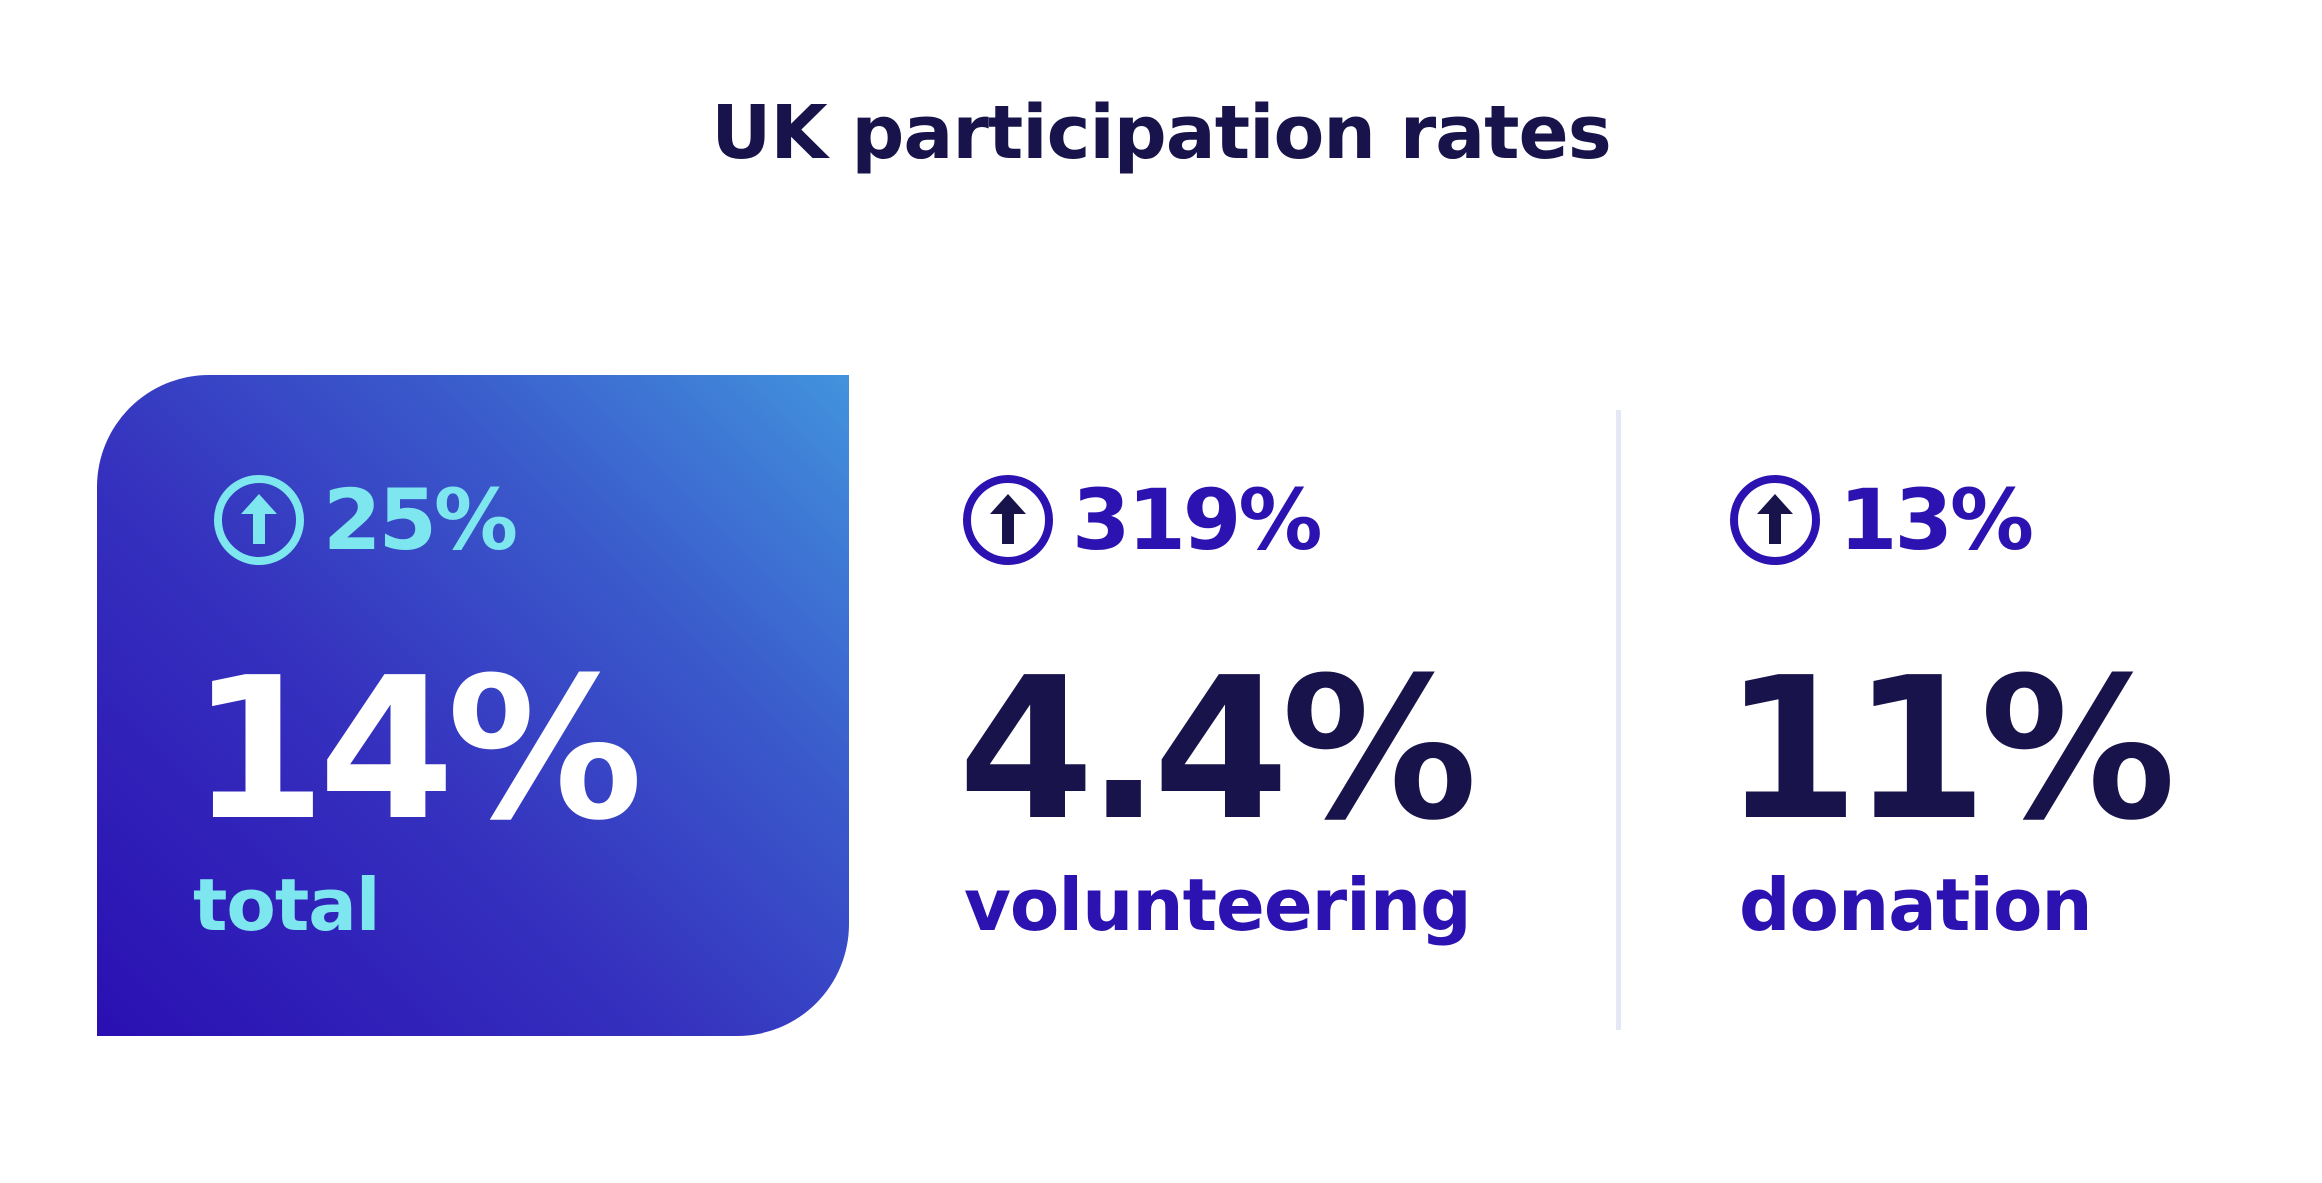 The width and height of the screenshot is (2322, 1183). What do you see at coordinates (1218, 750) in the screenshot?
I see `stat-volunteering-value: 4.4%` at bounding box center [1218, 750].